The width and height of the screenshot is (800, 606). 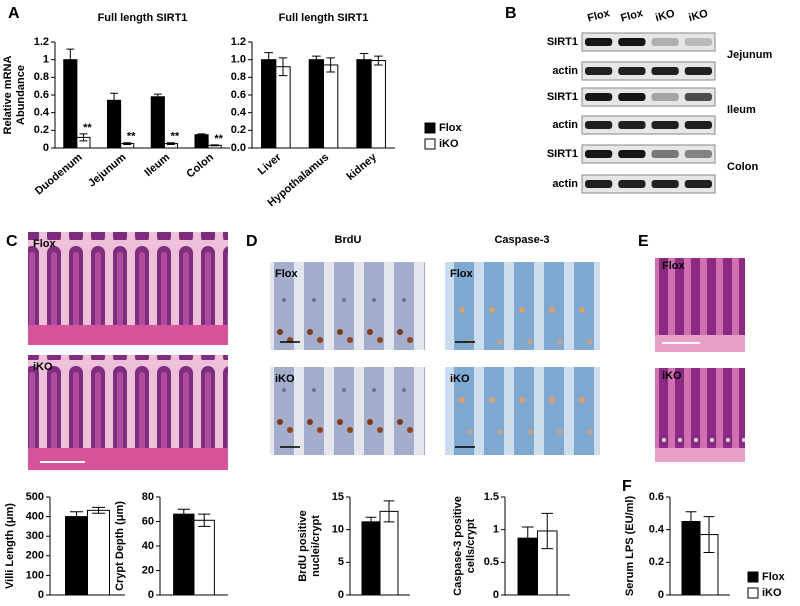 What do you see at coordinates (338, 497) in the screenshot?
I see `y-tick-label: 15` at bounding box center [338, 497].